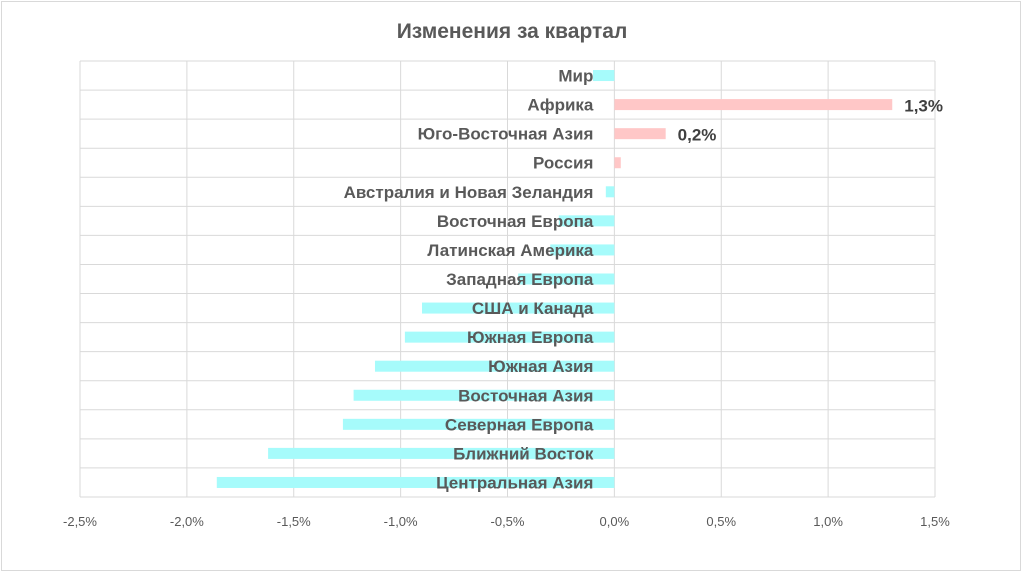 Image resolution: width=1024 pixels, height=574 pixels. I want to click on data-label: 1,3%, so click(923, 106).